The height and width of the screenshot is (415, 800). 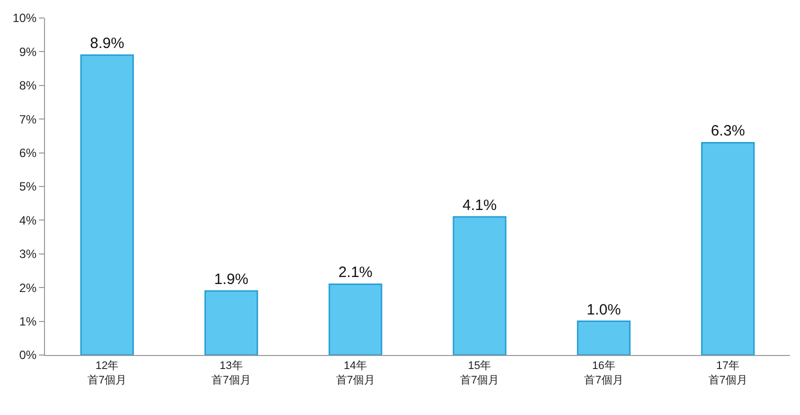 I want to click on data-label: 1.0%, so click(x=603, y=309).